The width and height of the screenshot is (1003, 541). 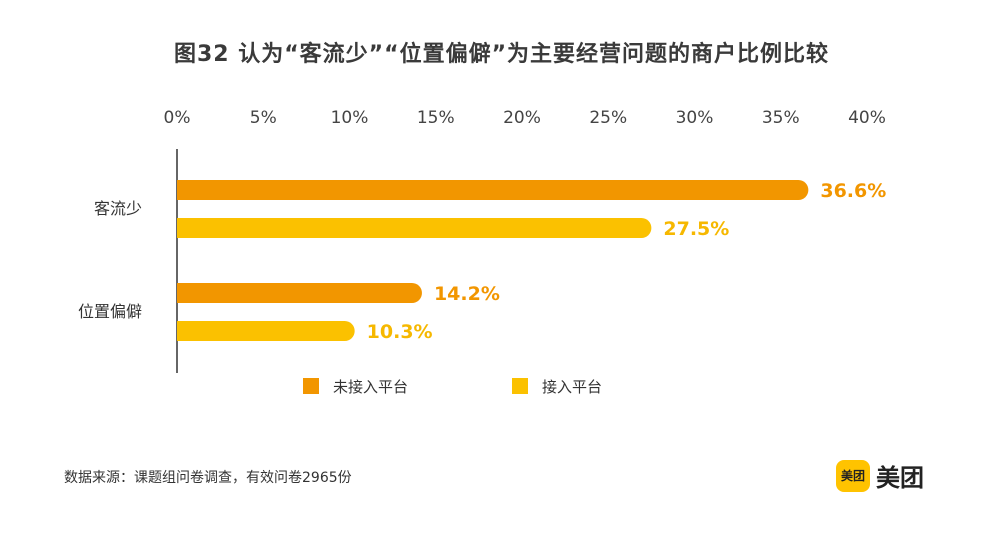 I want to click on meituan-logo: 美团 美团, so click(x=880, y=475).